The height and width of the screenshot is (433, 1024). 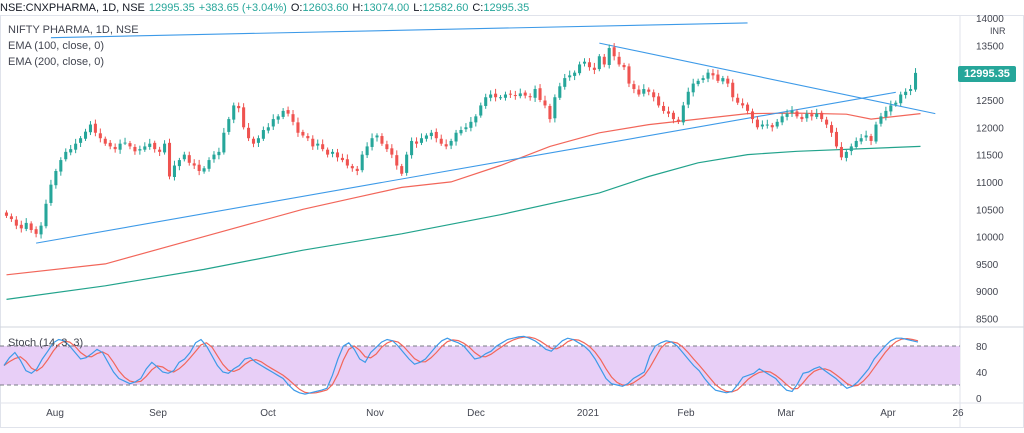 I want to click on price-tick-label: 11000, so click(x=990, y=183).